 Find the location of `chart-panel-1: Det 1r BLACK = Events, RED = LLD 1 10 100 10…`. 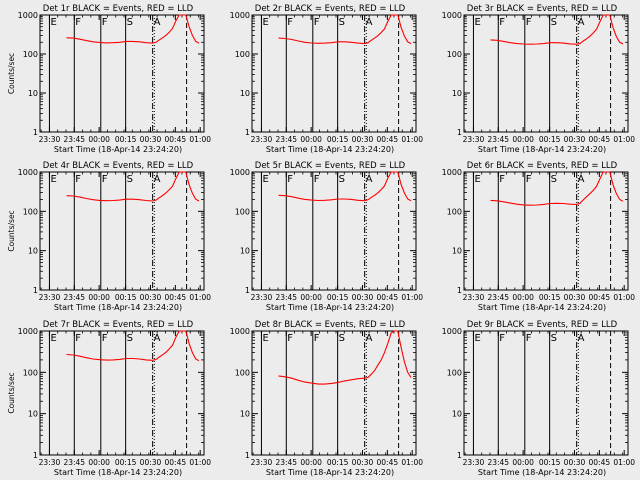

chart-panel-1: Det 1r BLACK = Events, RED = LLD 1 10 100 10… is located at coordinates (109, 79).